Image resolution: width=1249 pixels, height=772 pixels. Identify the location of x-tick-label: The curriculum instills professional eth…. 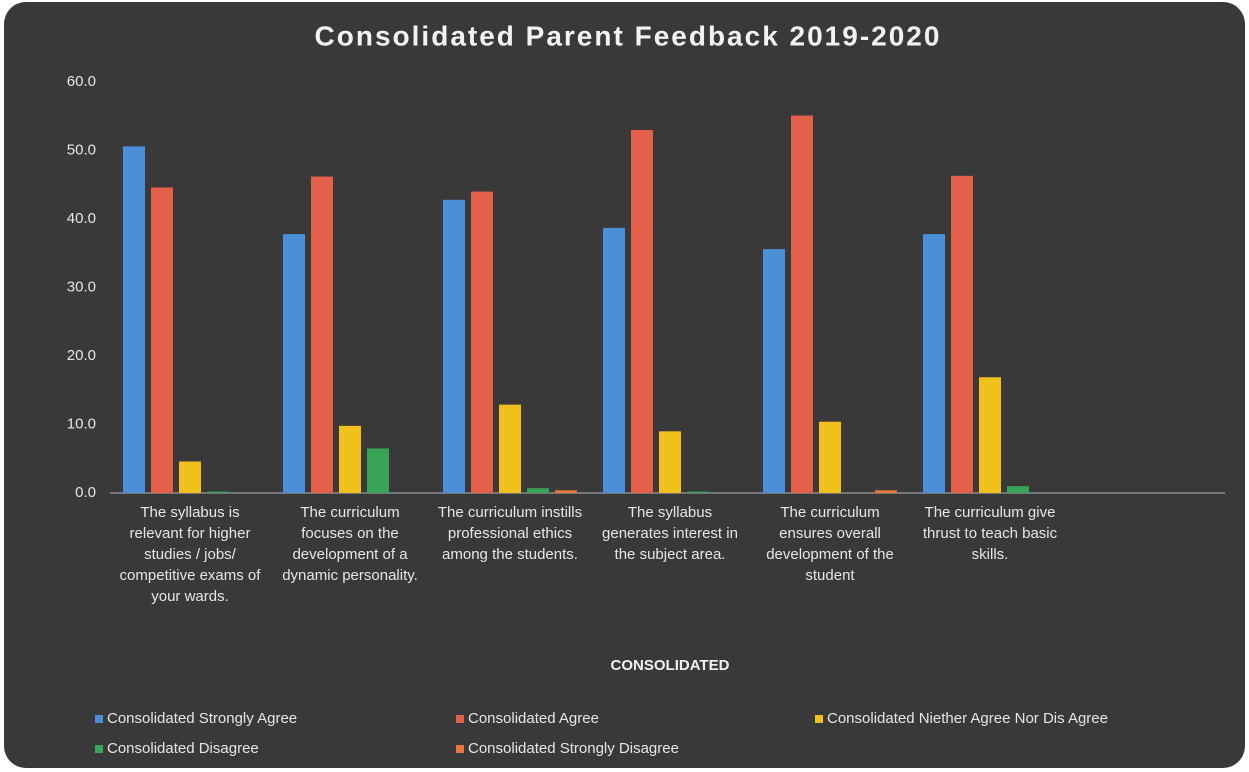
(510, 533).